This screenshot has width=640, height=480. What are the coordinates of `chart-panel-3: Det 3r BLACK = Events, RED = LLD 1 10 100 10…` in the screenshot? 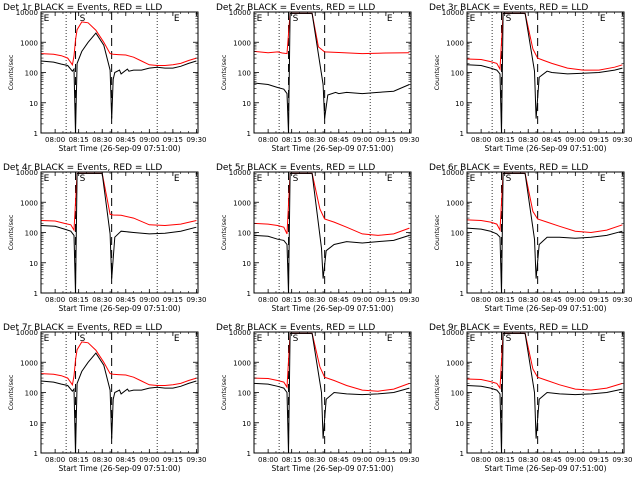 It's located at (531, 78).